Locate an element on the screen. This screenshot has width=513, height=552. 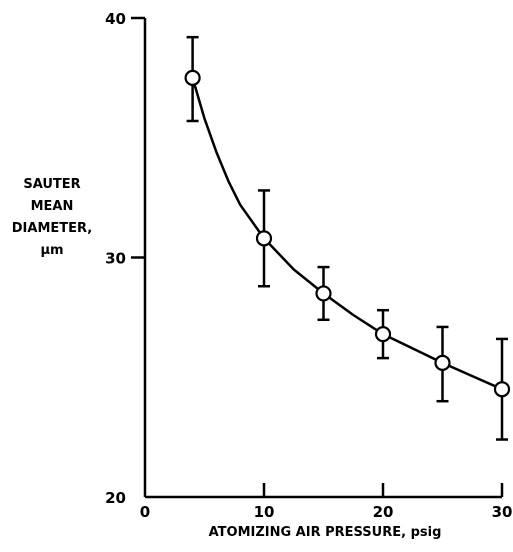
x-axis-label: ATOMIZING AIR PRESSURE, psig is located at coordinates (325, 532).